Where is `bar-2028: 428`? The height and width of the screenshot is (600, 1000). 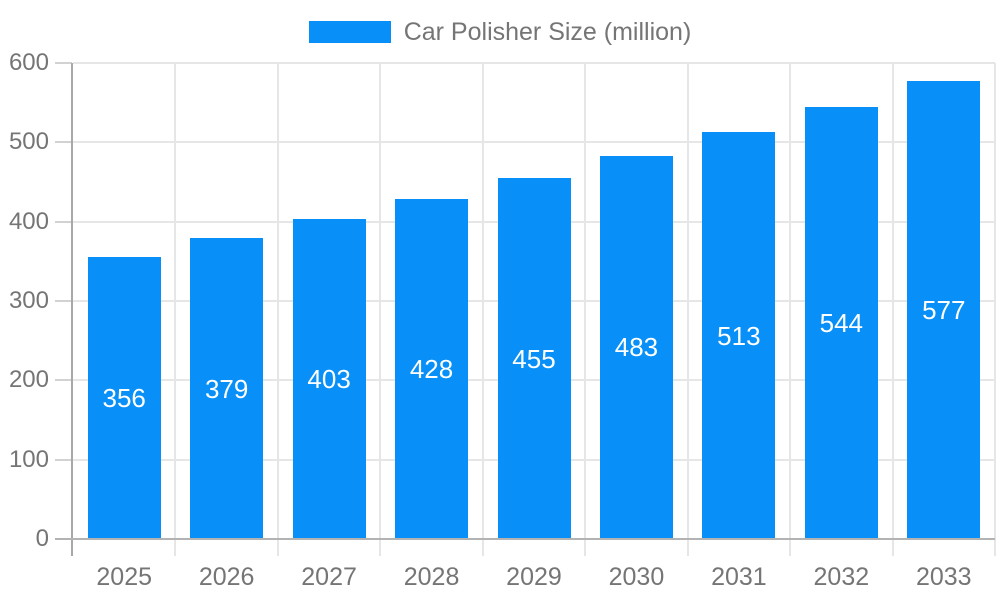 bar-2028: 428 is located at coordinates (432, 369).